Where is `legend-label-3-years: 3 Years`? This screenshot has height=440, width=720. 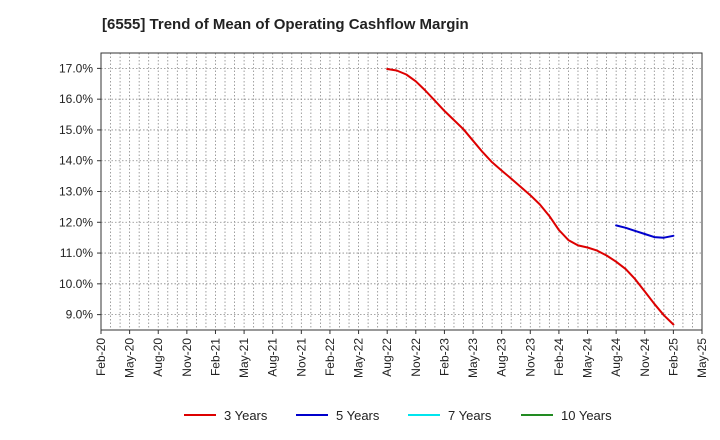
legend-label-3-years: 3 Years is located at coordinates (246, 415).